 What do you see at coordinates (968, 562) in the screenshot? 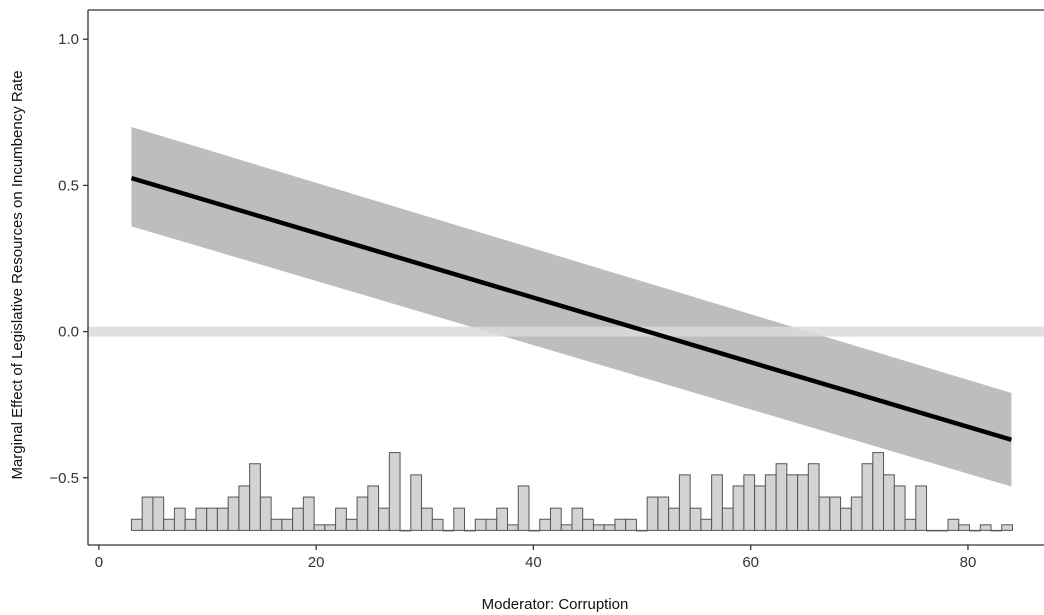
I see `x-tick-label: 80` at bounding box center [968, 562].